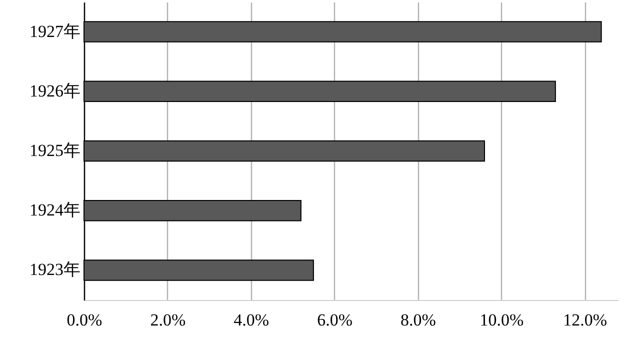  I want to click on x-tick-label: 2.0%, so click(168, 320).